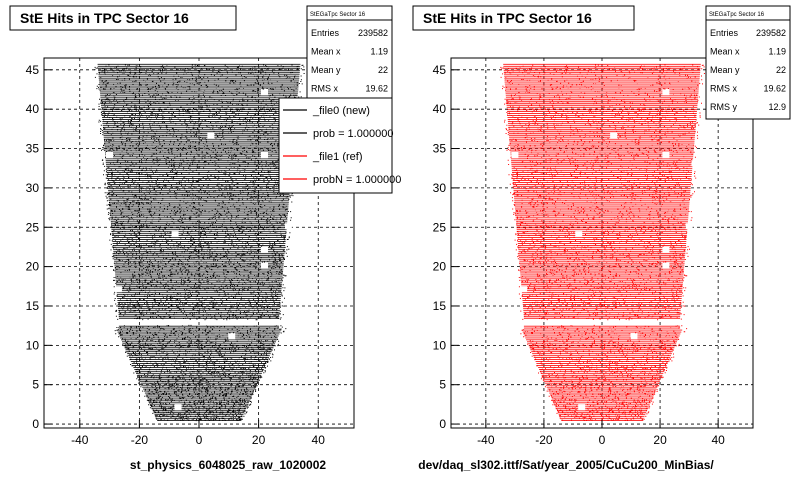 Image resolution: width=800 pixels, height=480 pixels. I want to click on legend-label: _file1 (ref), so click(337, 157).